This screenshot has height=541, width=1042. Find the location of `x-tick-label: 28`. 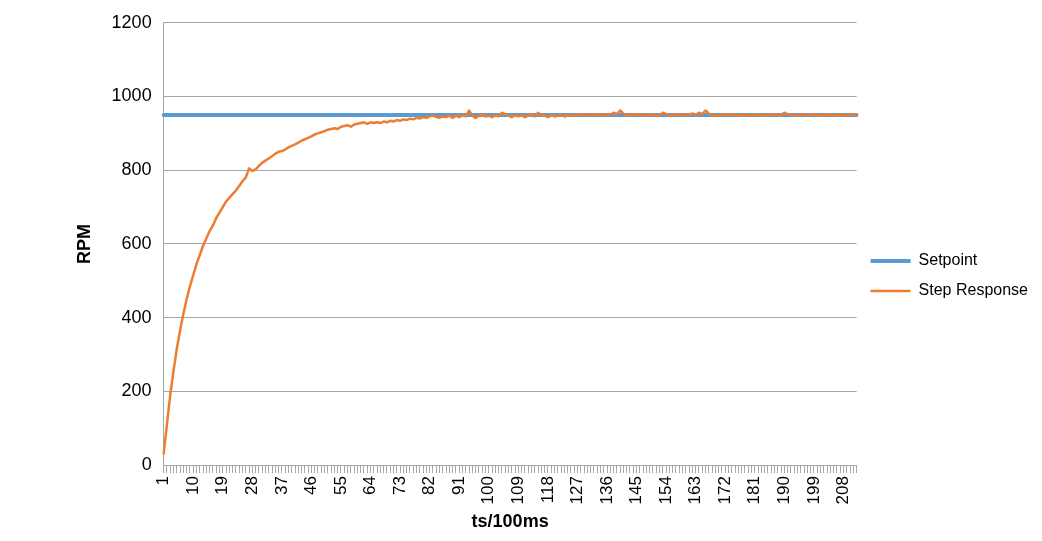

x-tick-label: 28 is located at coordinates (251, 485).